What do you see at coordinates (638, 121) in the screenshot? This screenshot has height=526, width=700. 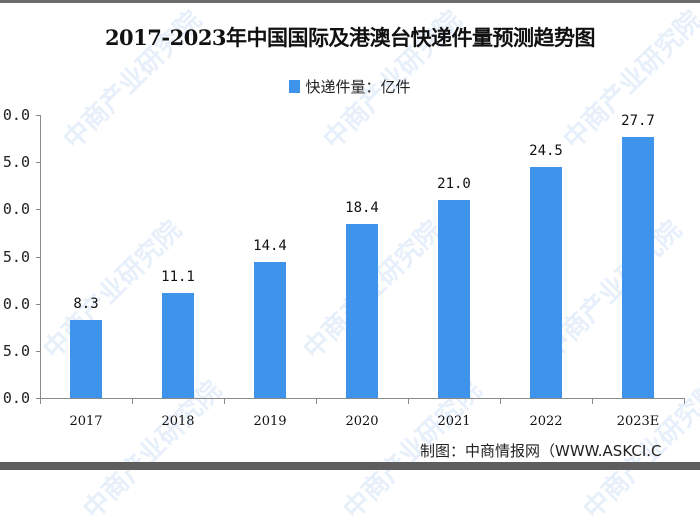 I see `bar-value-label: 27.7` at bounding box center [638, 121].